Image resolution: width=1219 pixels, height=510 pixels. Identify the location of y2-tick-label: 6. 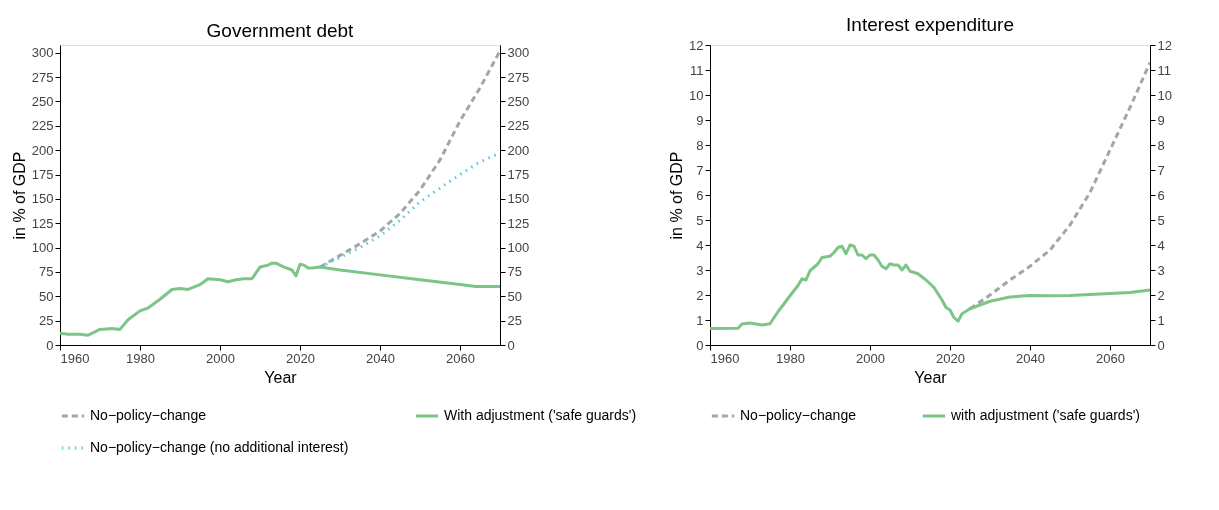
(1161, 195).